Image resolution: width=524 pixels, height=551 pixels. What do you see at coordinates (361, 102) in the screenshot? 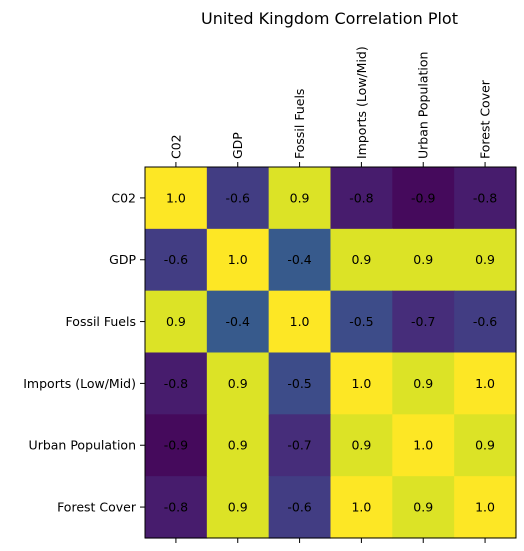
I see `x-tick-label-imports-low-mid: Imports (Low/Mid)` at bounding box center [361, 102].